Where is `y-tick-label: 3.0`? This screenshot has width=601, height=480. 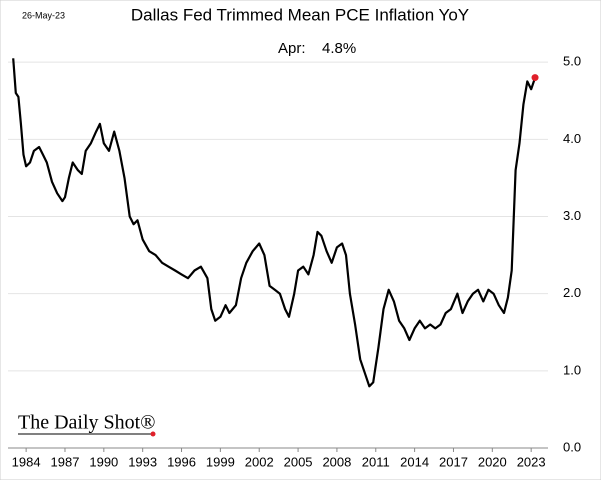 y-tick-label: 3.0 is located at coordinates (572, 215).